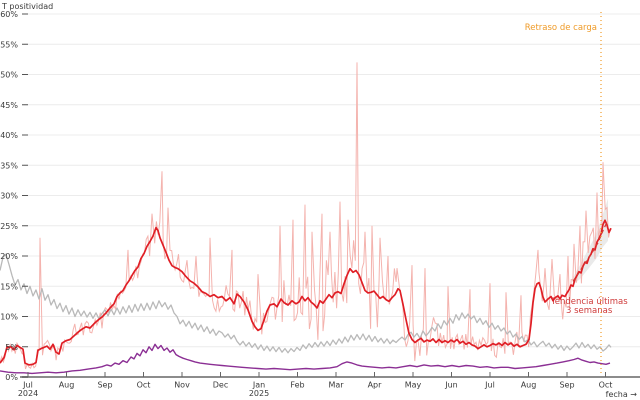  Describe the element at coordinates (9, 196) in the screenshot. I see `y-tick-label: 30%` at that location.